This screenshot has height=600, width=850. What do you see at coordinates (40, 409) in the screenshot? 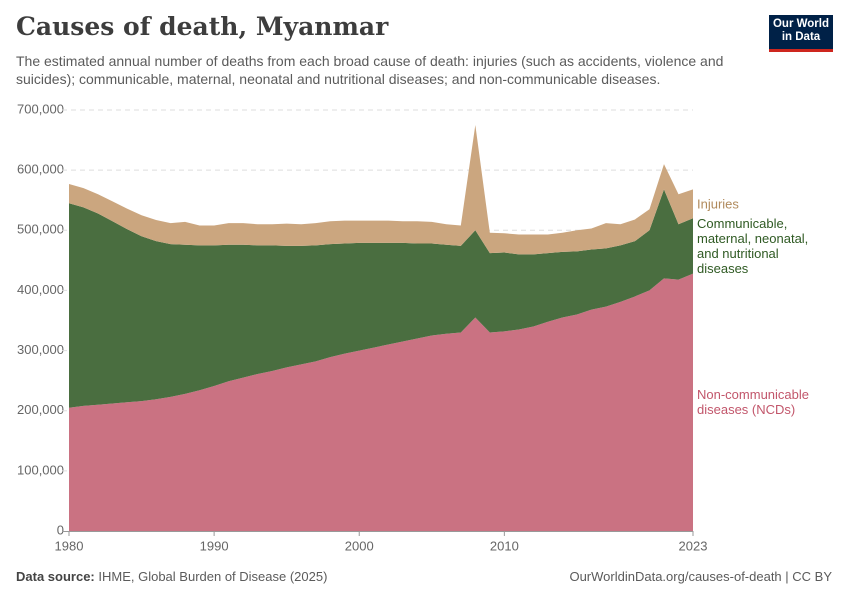
I see `y-tick-label: 200,000` at bounding box center [40, 409].